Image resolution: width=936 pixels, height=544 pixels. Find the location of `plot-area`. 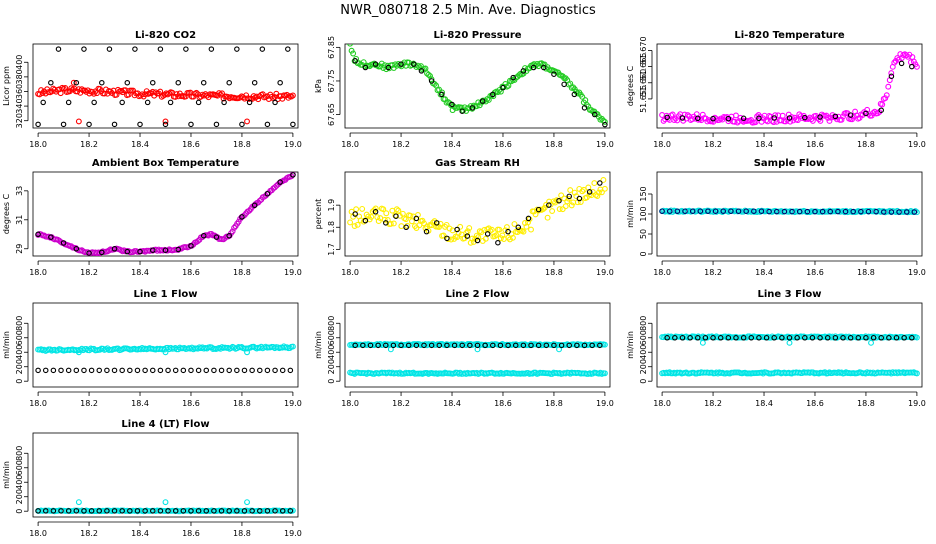

plot-area is located at coordinates (477, 358).